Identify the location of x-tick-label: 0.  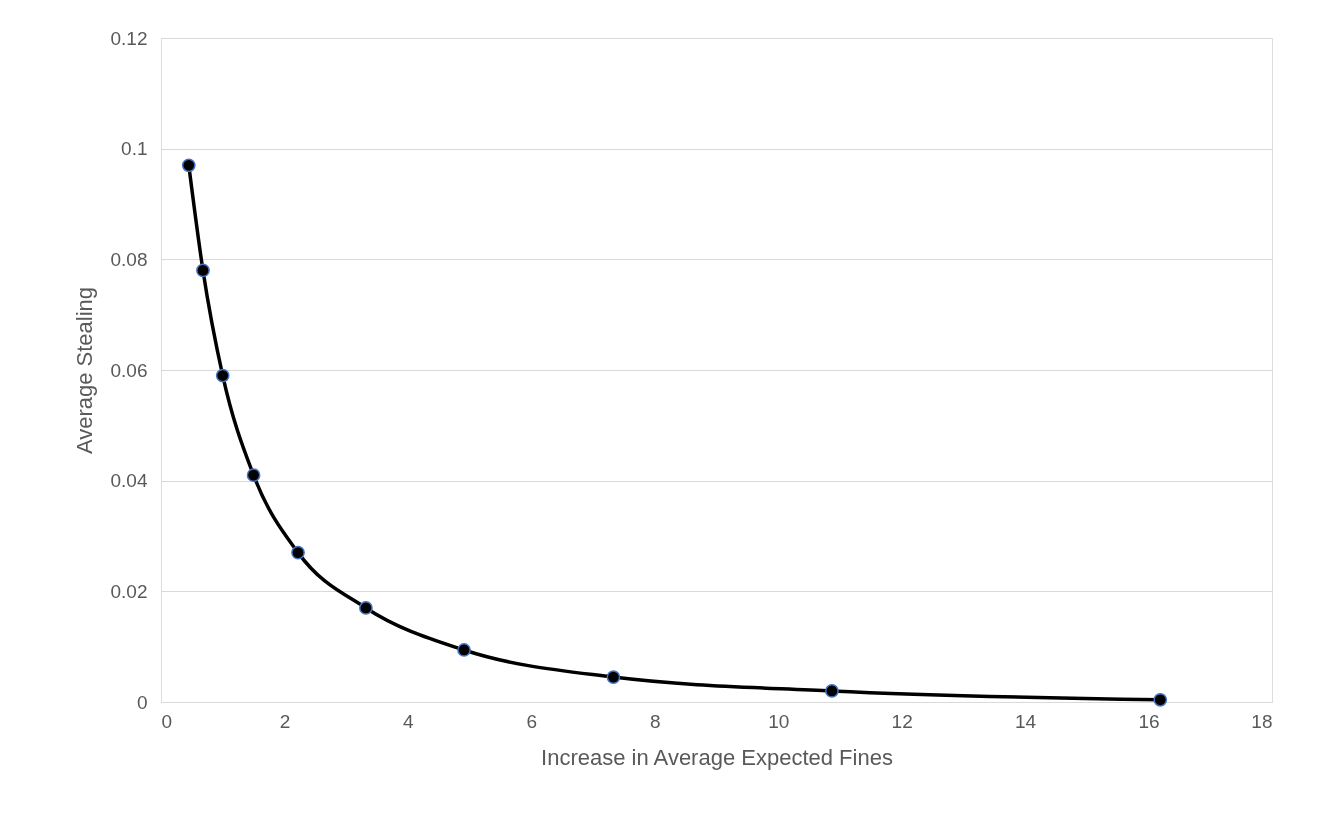
(167, 721).